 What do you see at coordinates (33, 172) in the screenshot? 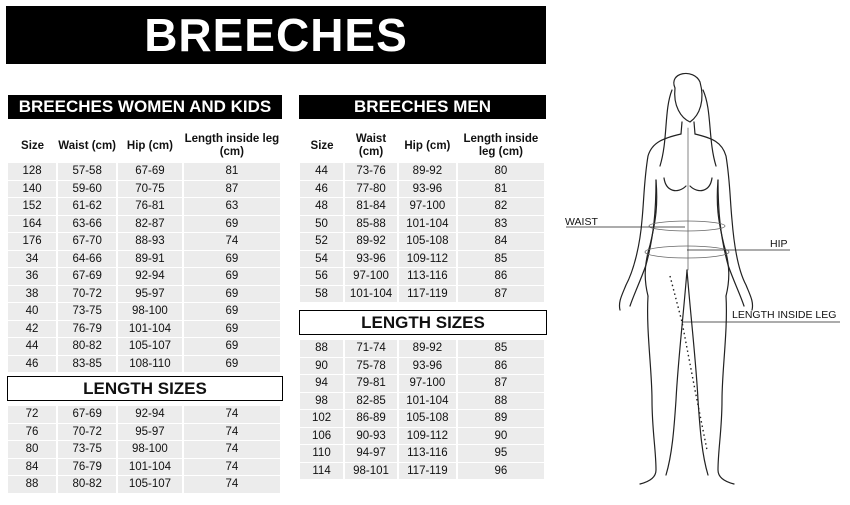
I see `table-cell: 128` at bounding box center [33, 172].